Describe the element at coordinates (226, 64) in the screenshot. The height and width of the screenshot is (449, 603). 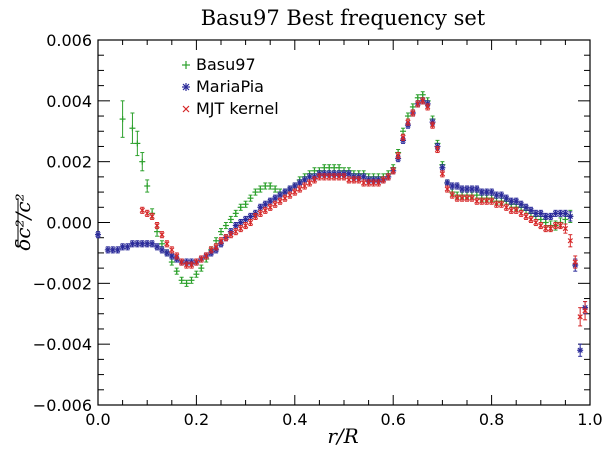
I see `legend-label: Basu97` at that location.